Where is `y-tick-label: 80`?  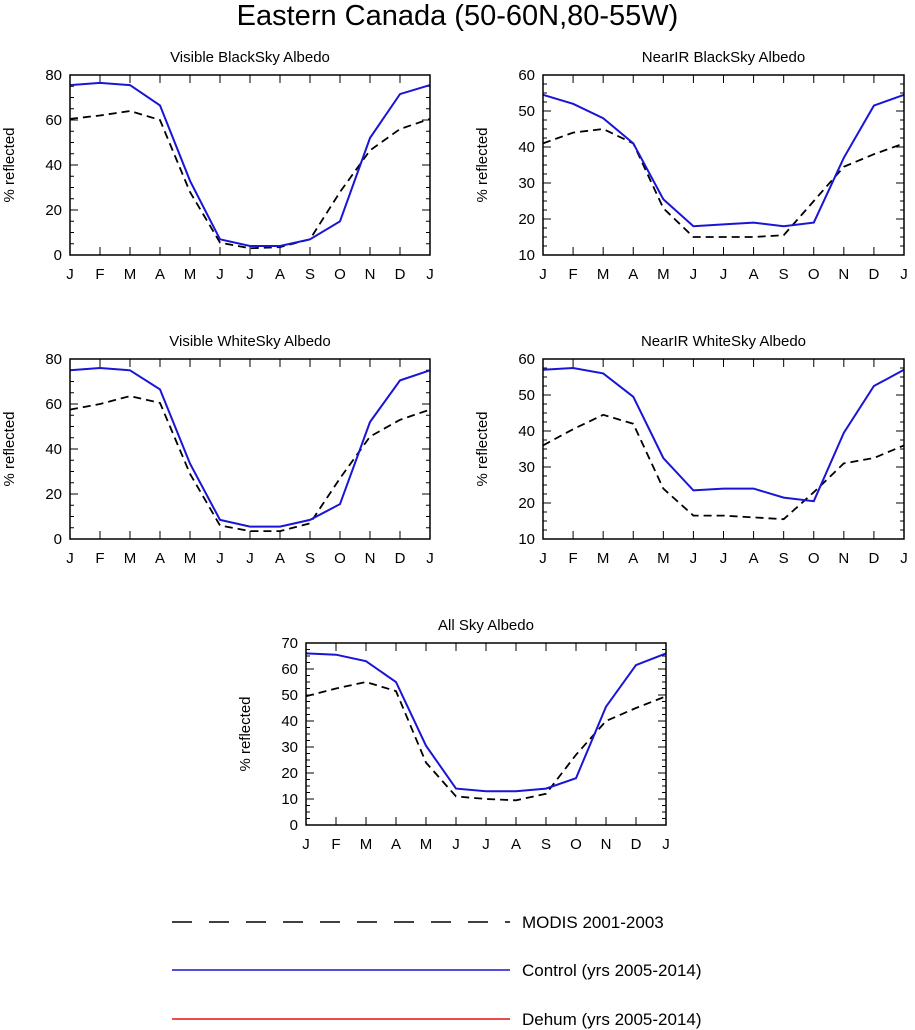 y-tick-label: 80 is located at coordinates (53, 359).